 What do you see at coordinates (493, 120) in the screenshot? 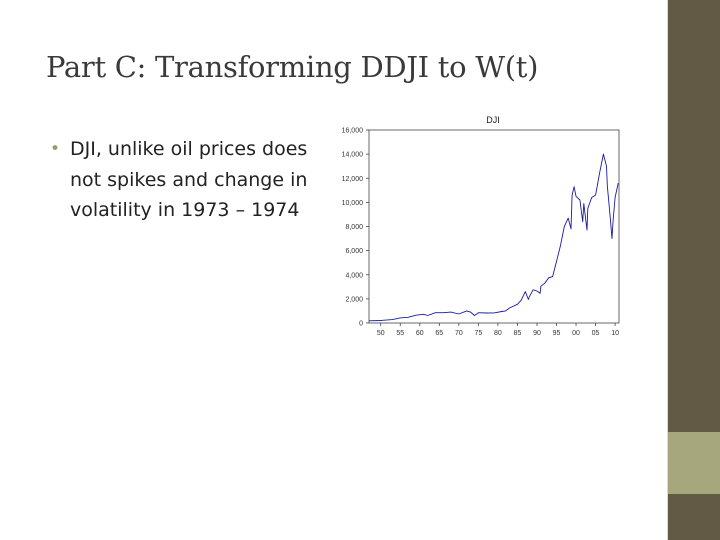
I see `chart-title: DJI` at bounding box center [493, 120].